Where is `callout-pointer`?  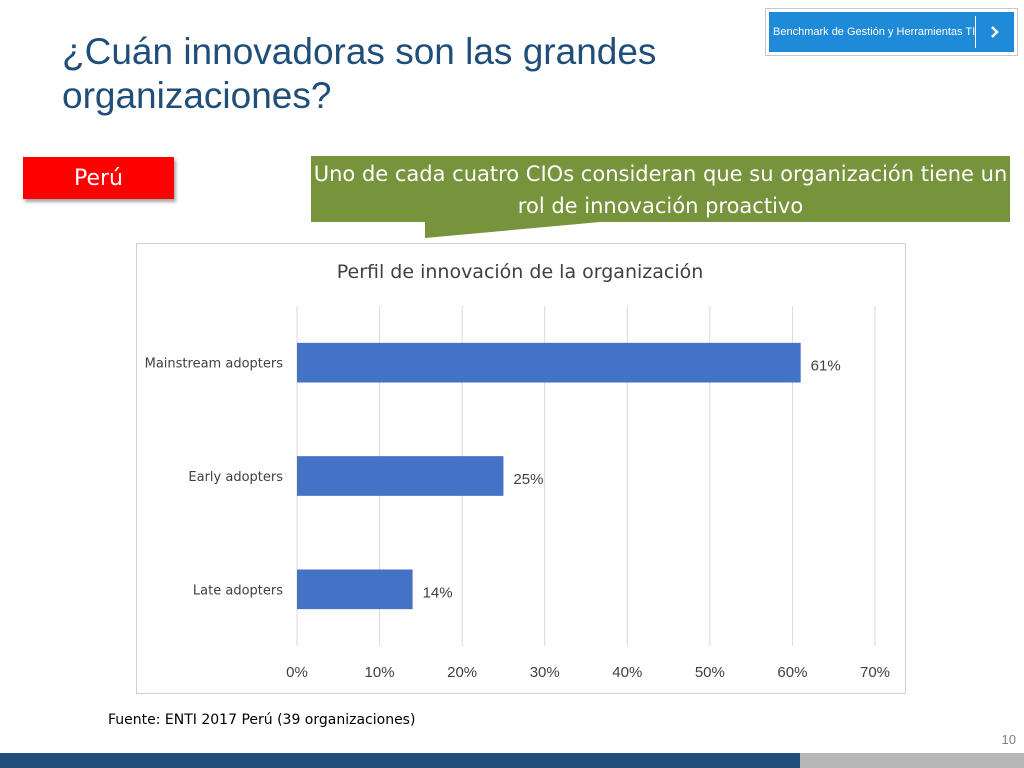
callout-pointer is located at coordinates (512, 230).